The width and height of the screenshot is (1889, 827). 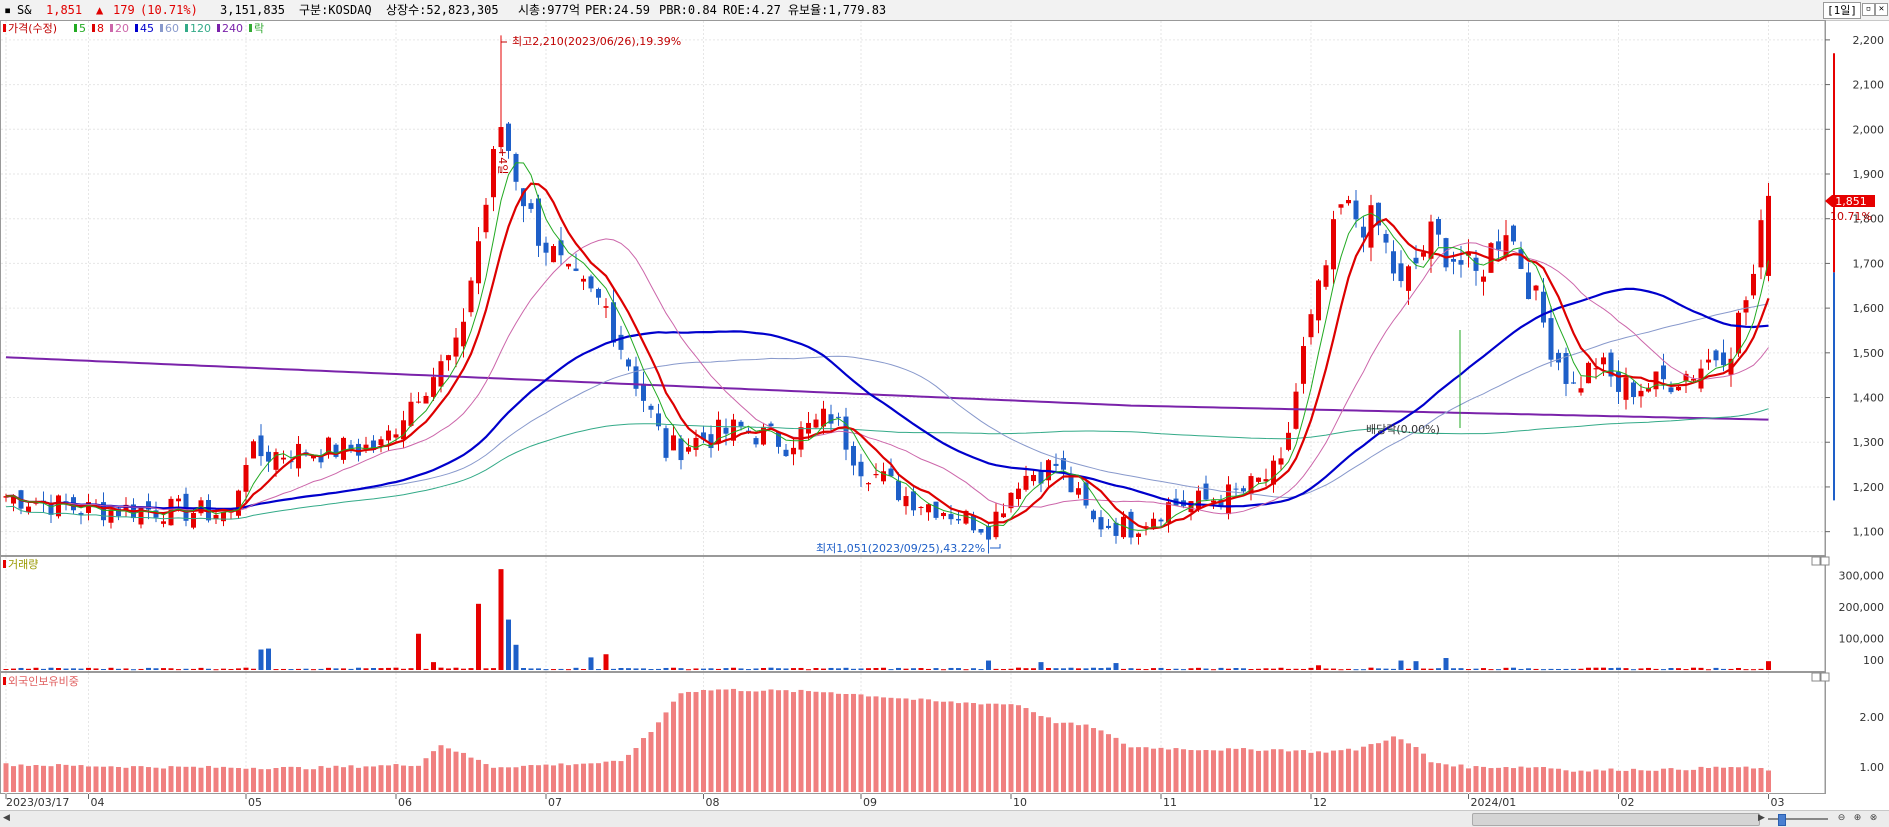 What do you see at coordinates (887, 388) in the screenshot?
I see `ma-240-line` at bounding box center [887, 388].